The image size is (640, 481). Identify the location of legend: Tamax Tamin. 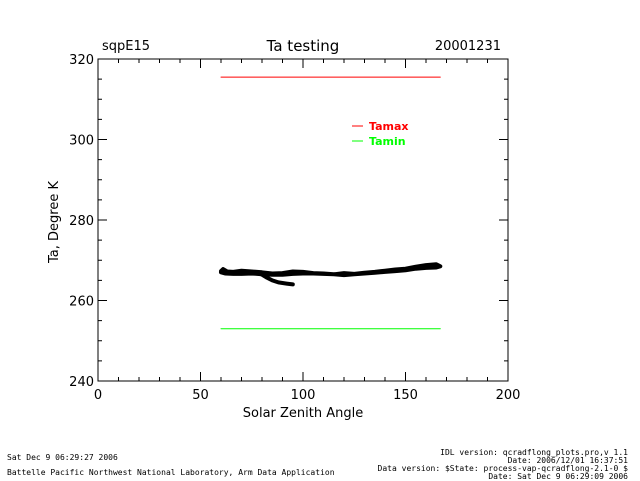
(380, 134).